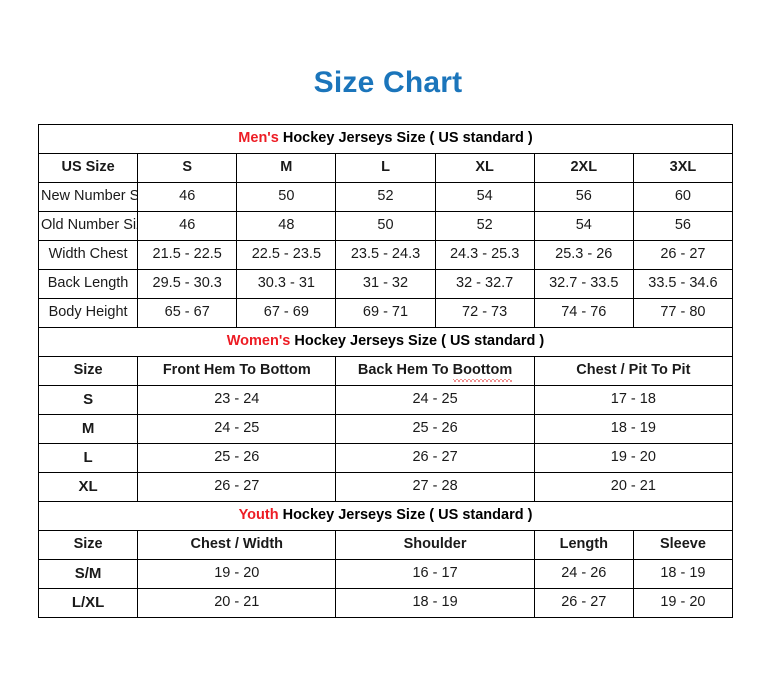 Image resolution: width=776 pixels, height=692 pixels. Describe the element at coordinates (683, 313) in the screenshot. I see `cell-mens-4-5: 77 - 80` at that location.